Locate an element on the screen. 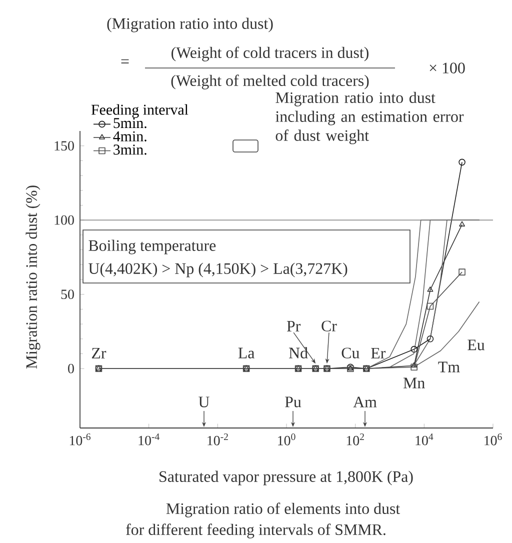 Image resolution: width=512 pixels, height=543 pixels. legend-label: 5min. is located at coordinates (130, 123).